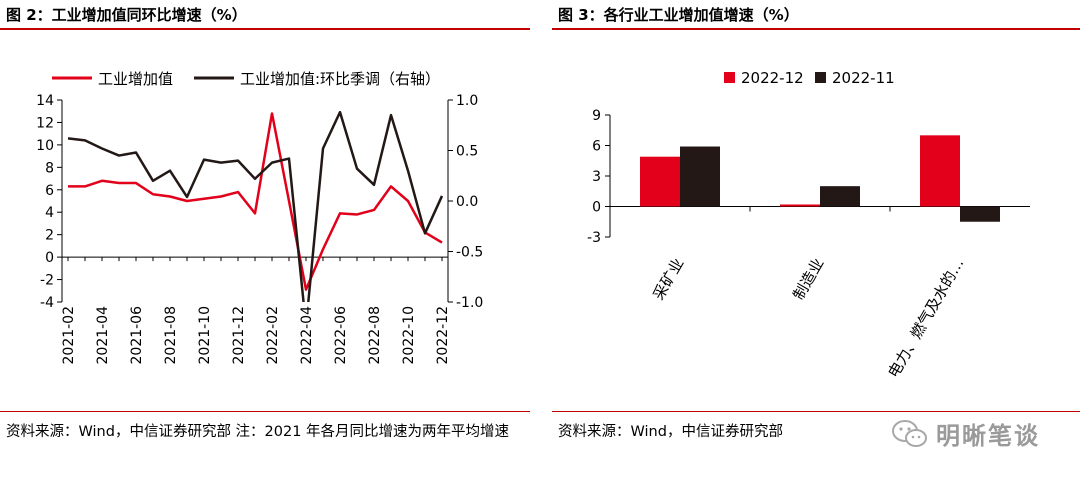 The height and width of the screenshot is (480, 1080). What do you see at coordinates (443, 335) in the screenshot?
I see `x-tick-label: 2022-12` at bounding box center [443, 335].